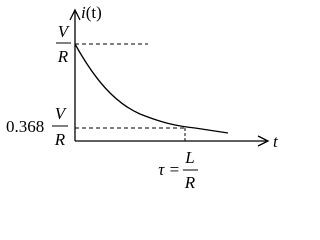  Describe the element at coordinates (64, 31) in the screenshot. I see `top-numerator: V` at that location.